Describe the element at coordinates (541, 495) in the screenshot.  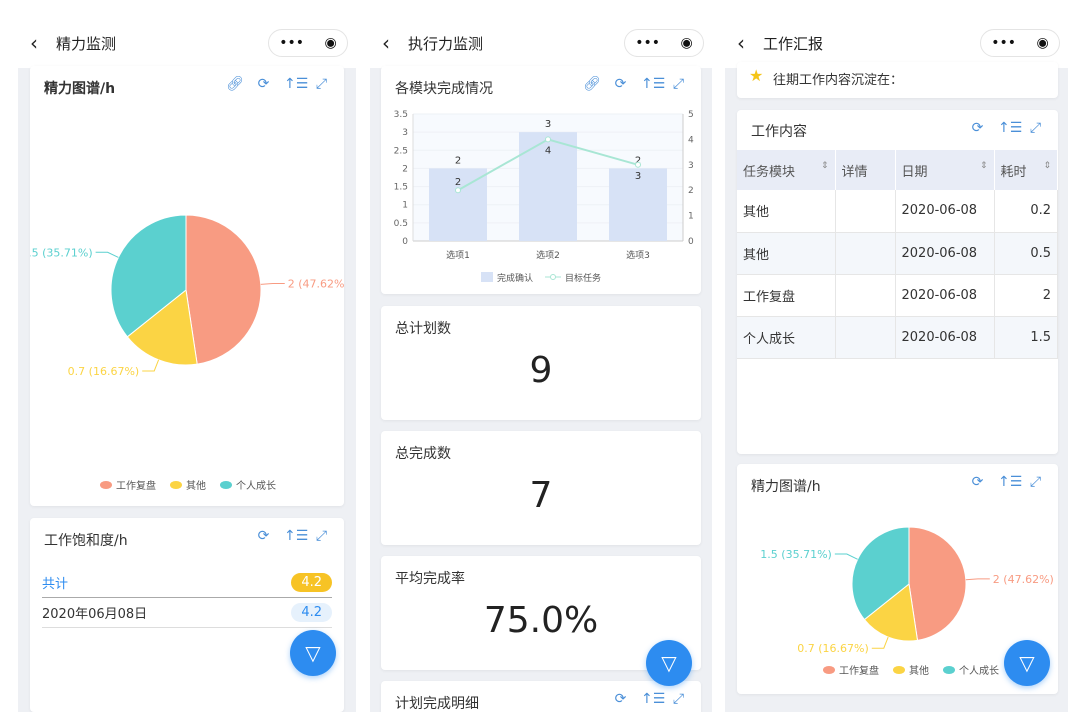
I see `total-done-value: 7` at that location.